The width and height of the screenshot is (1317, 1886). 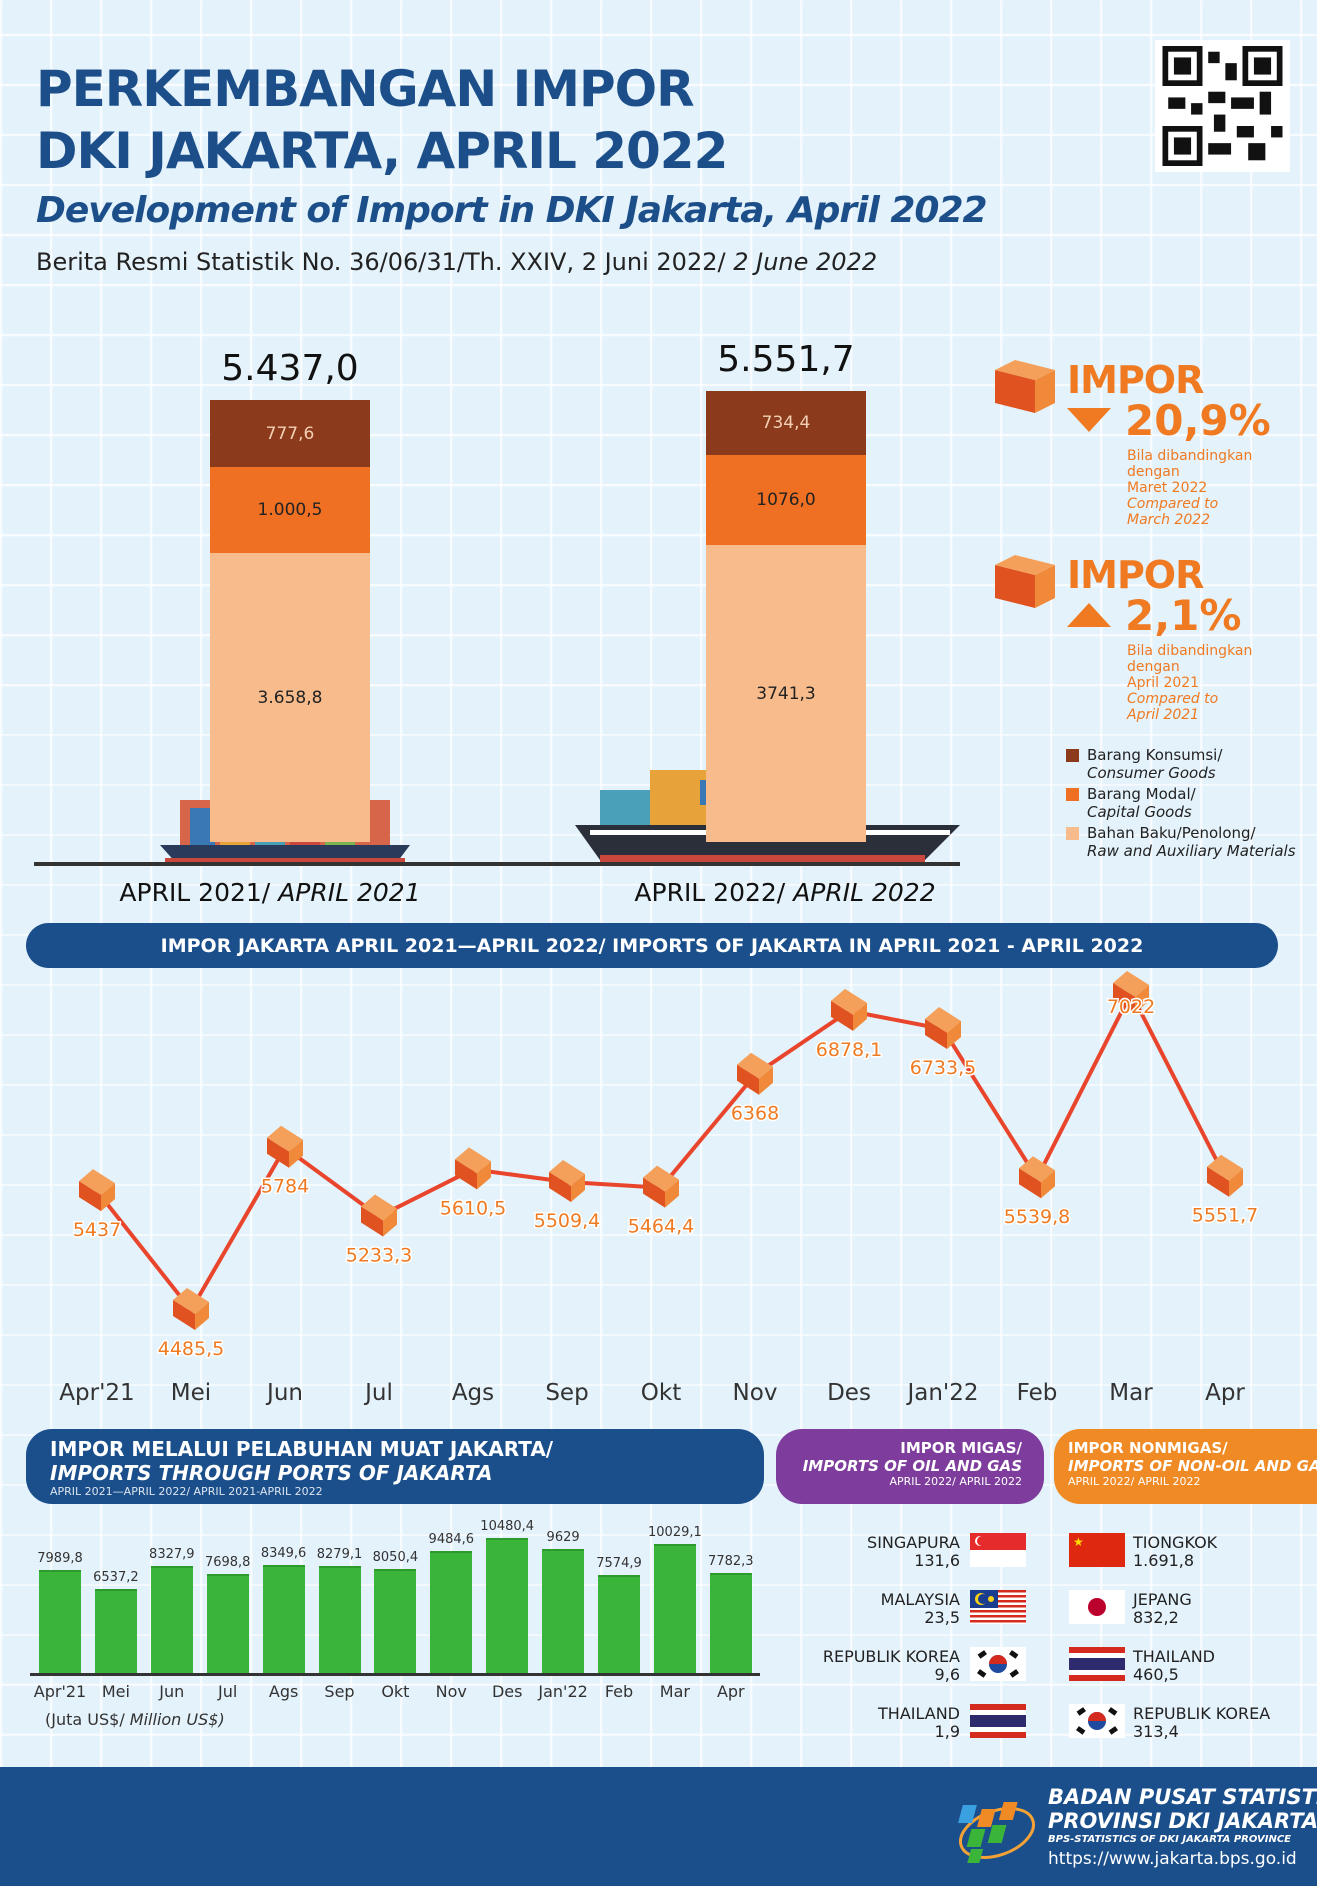 I want to click on nonmigas-value: 832,2, so click(x=1156, y=1617).